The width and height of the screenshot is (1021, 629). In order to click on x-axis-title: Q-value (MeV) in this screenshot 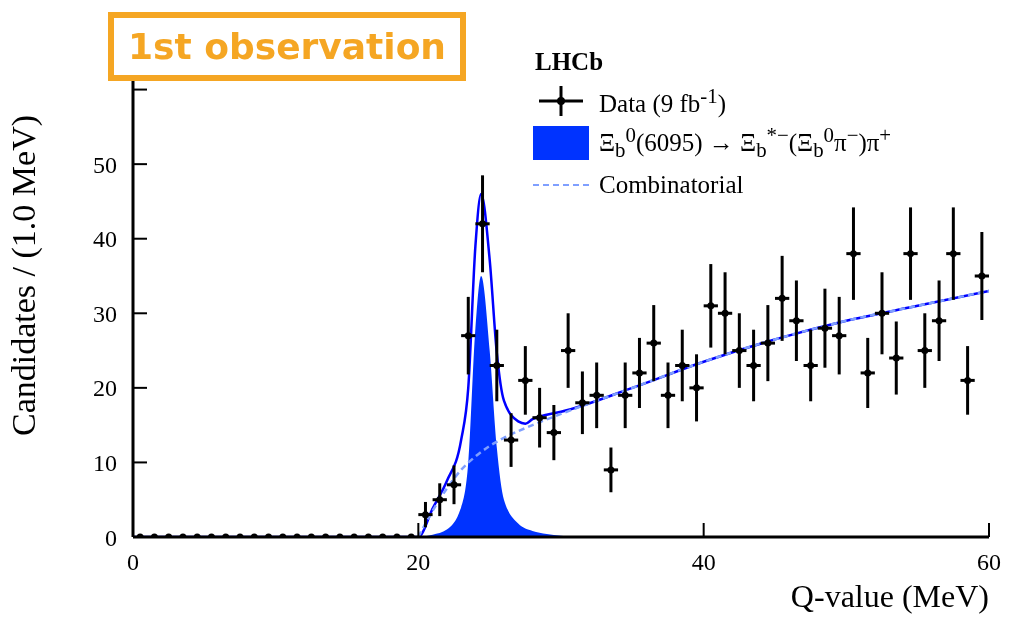, I will do `click(889, 596)`.